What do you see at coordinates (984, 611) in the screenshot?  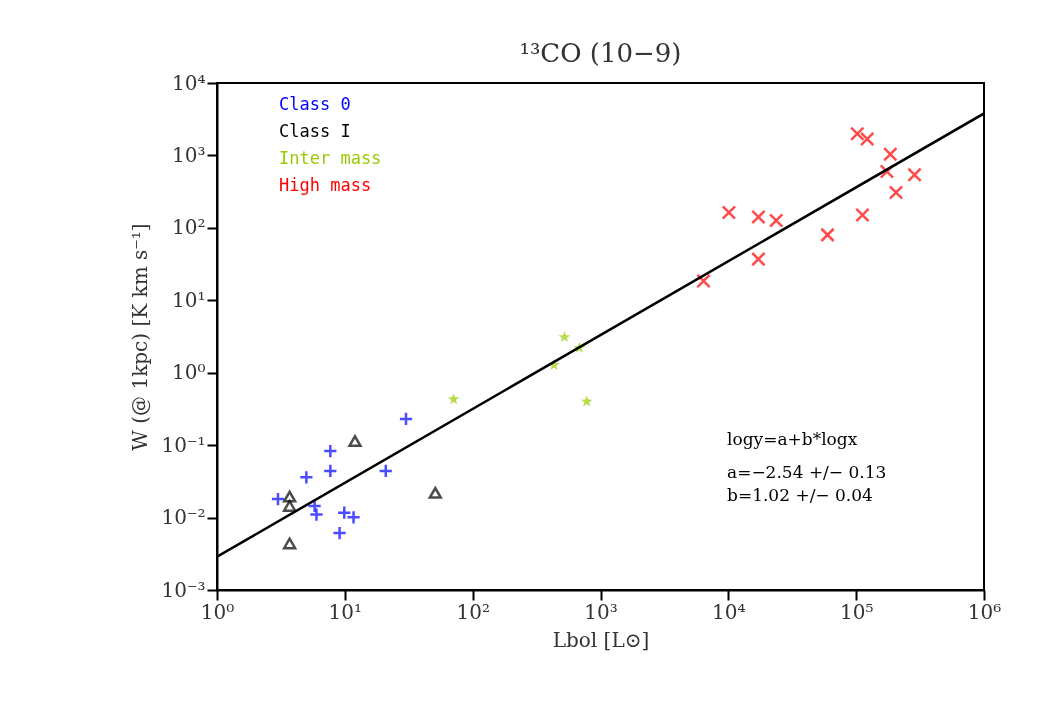 I see `x-tick-label: 10⁶` at bounding box center [984, 611].